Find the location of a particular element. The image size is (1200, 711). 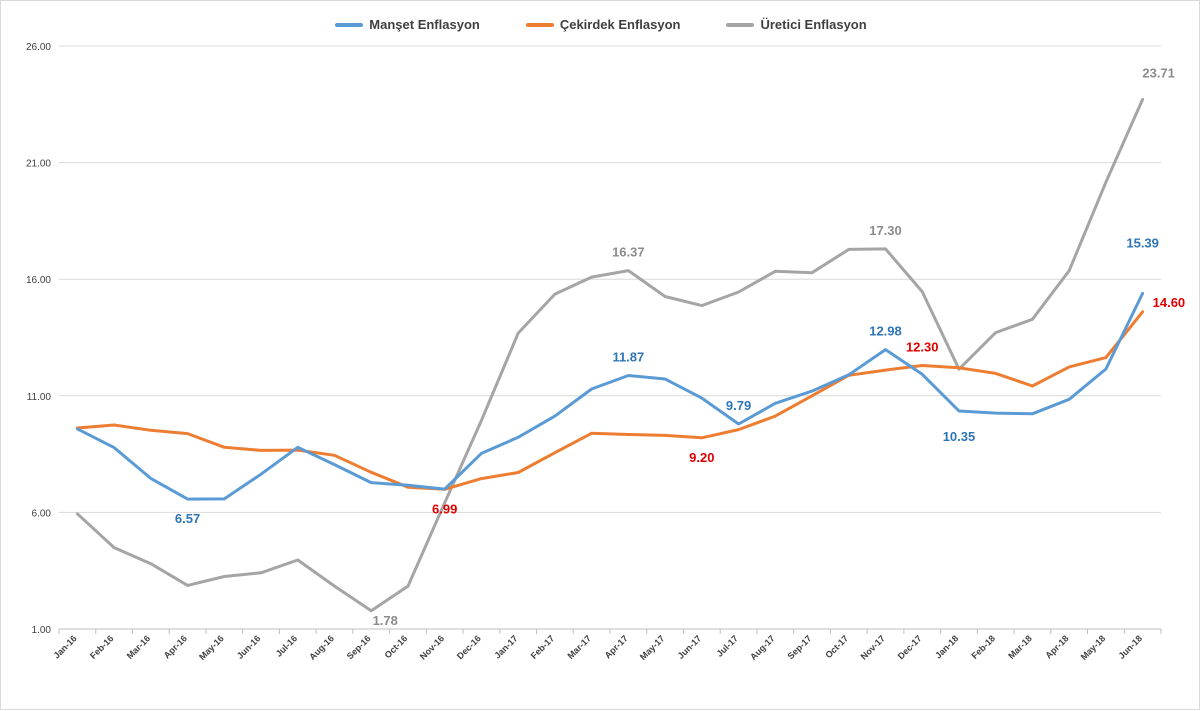

data-label: 14.60 is located at coordinates (1169, 302).